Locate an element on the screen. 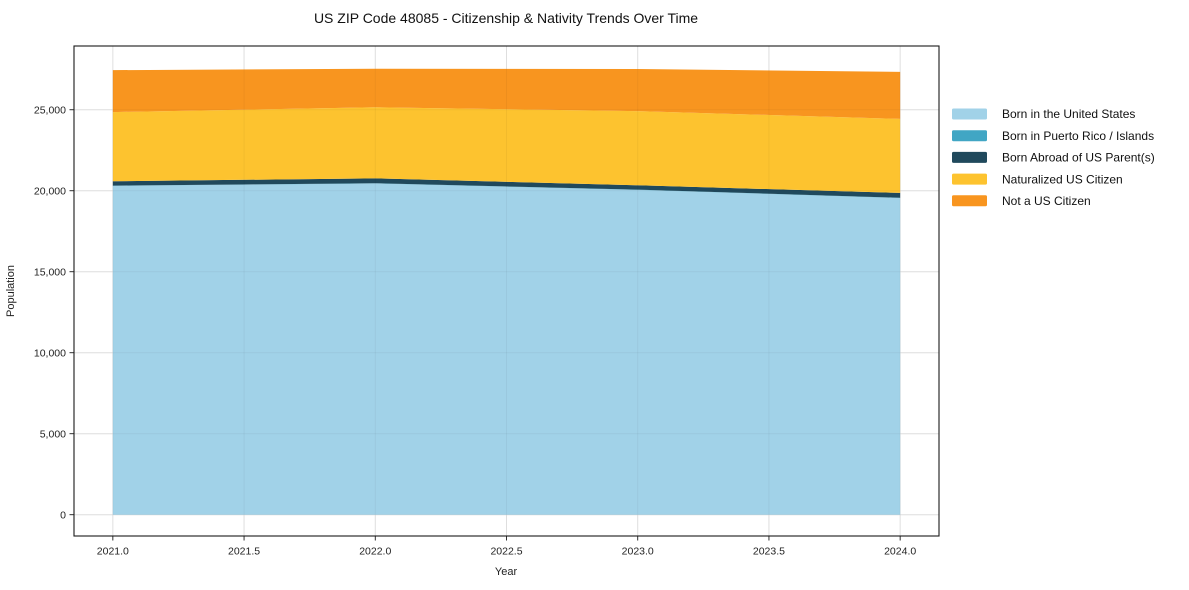  x-axis-label: Year is located at coordinates (506, 572).